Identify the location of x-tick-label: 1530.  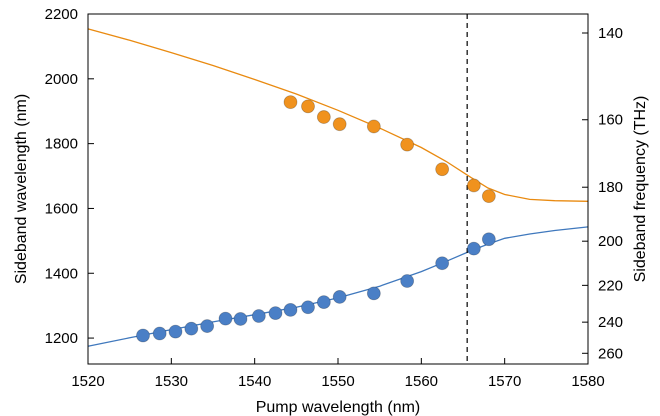
(171, 381).